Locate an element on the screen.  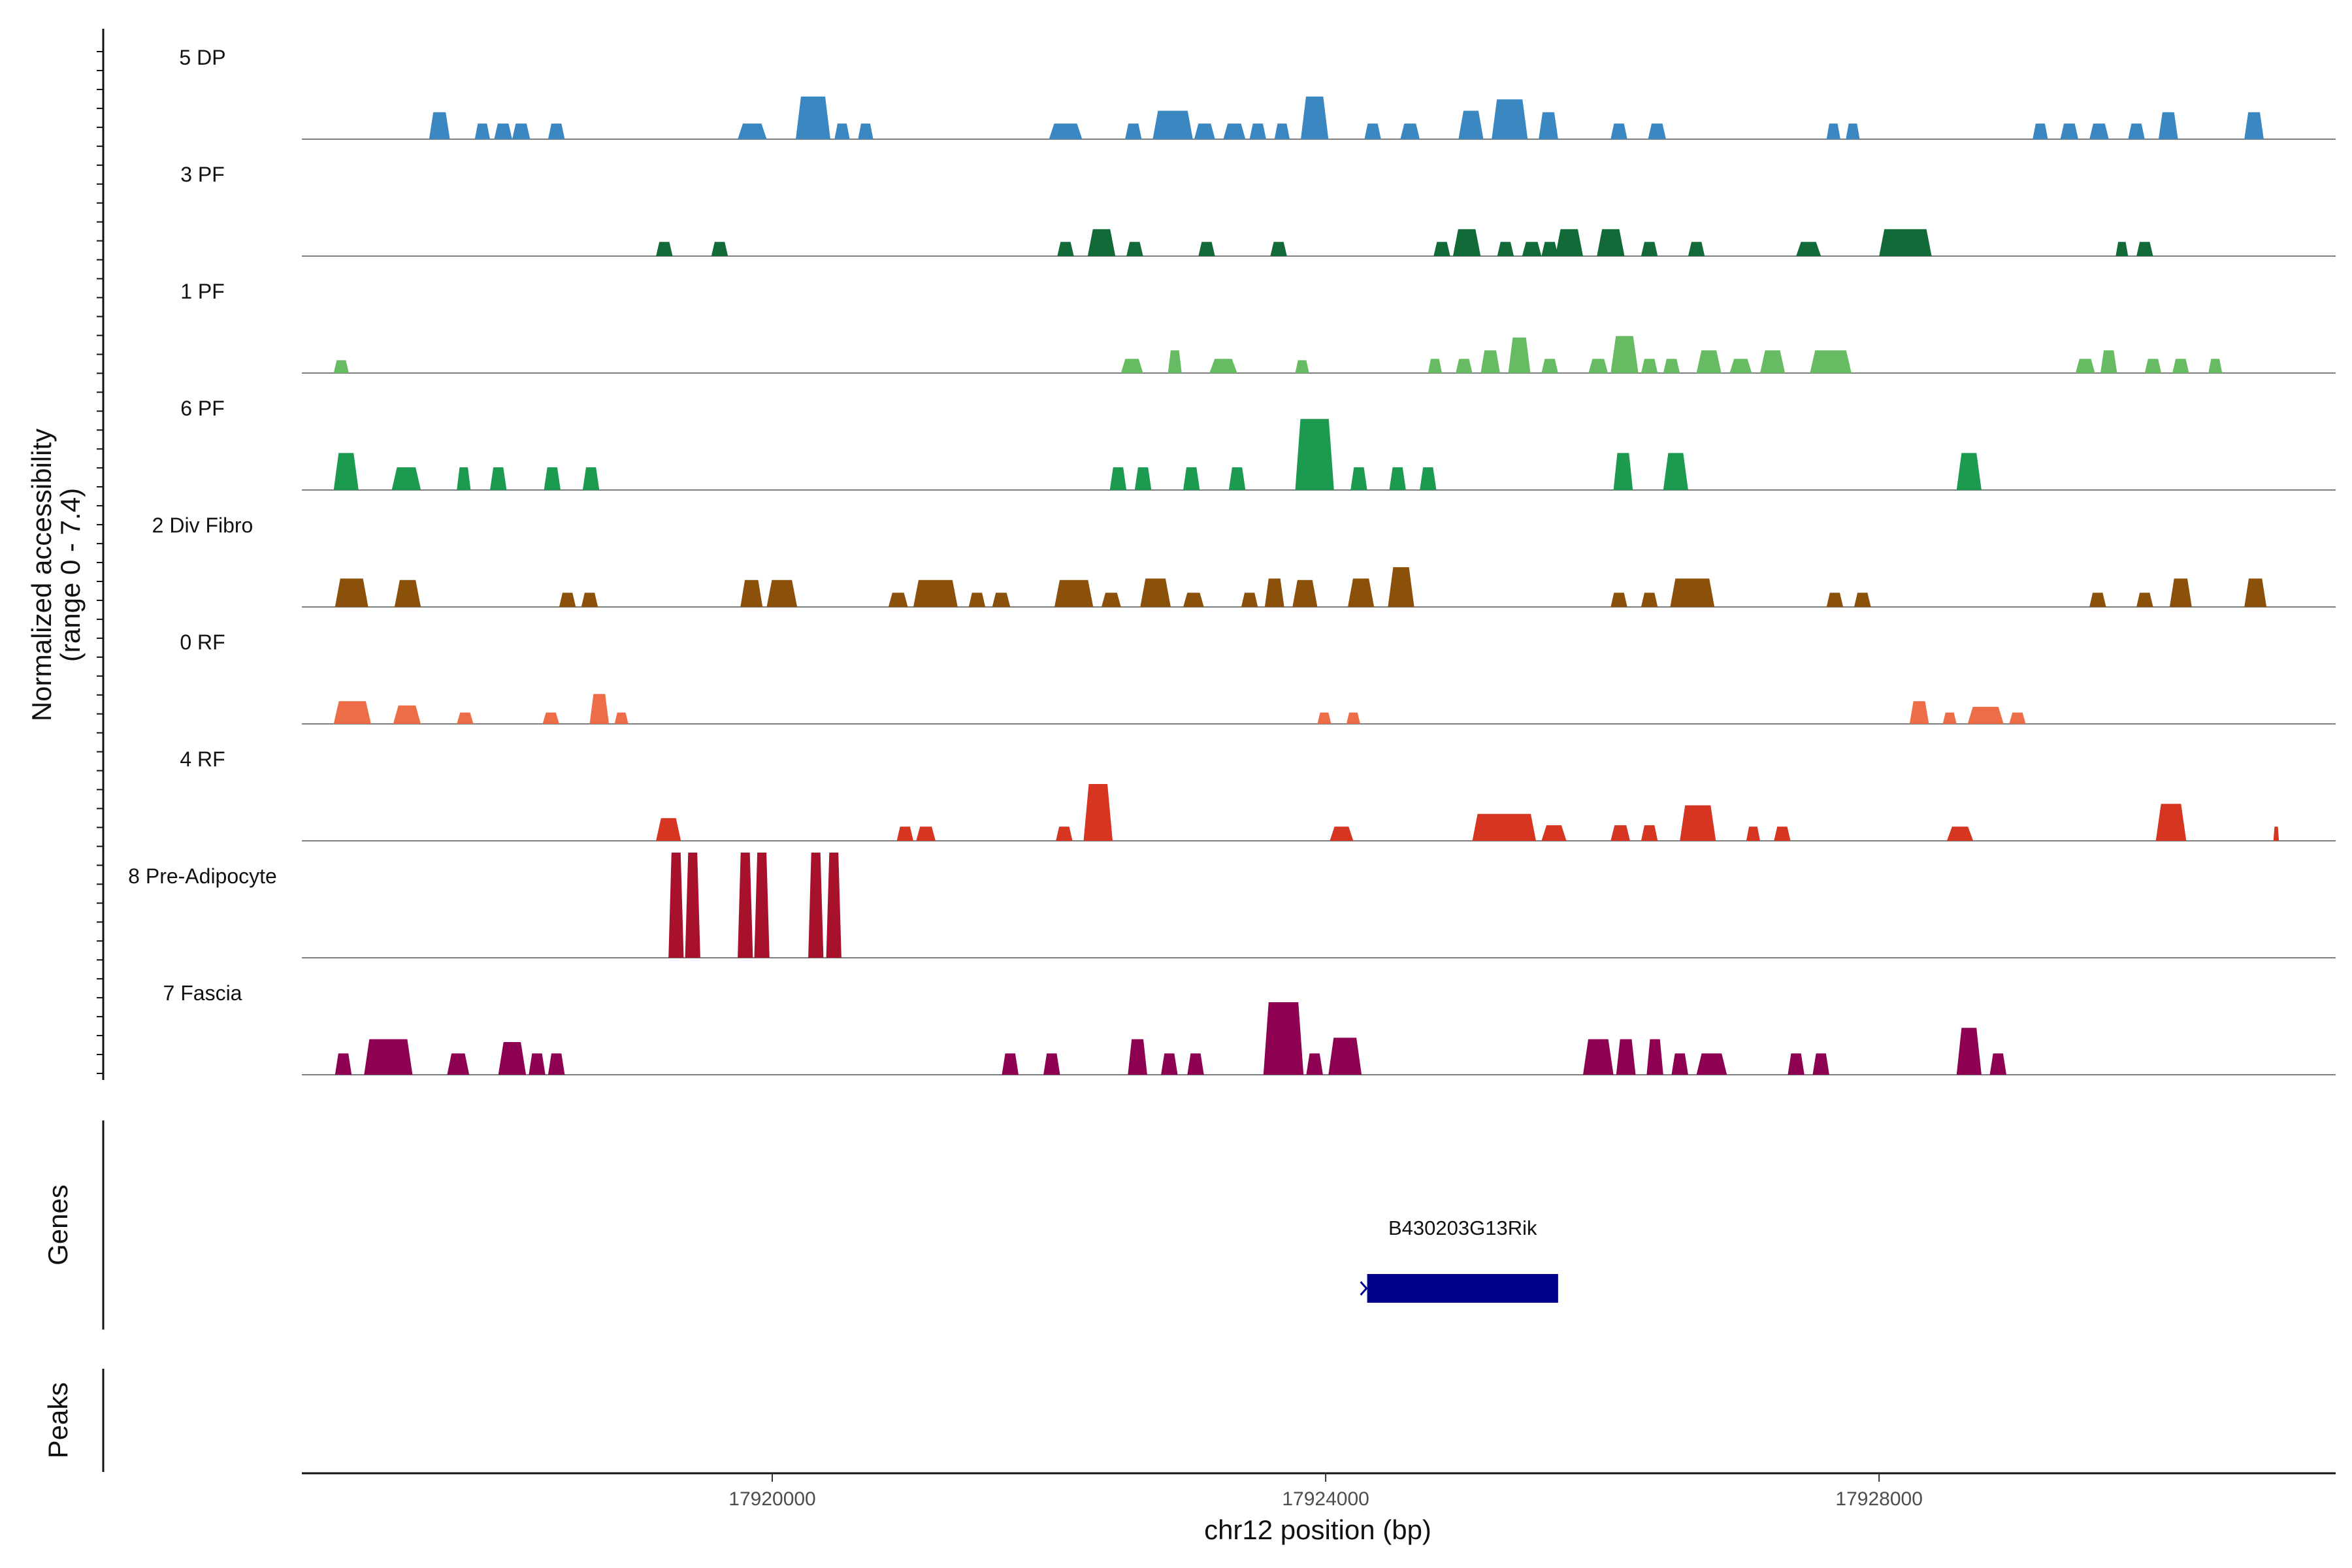
x-axis: 17920000 17924000 17928000 is located at coordinates (1325, 1491).